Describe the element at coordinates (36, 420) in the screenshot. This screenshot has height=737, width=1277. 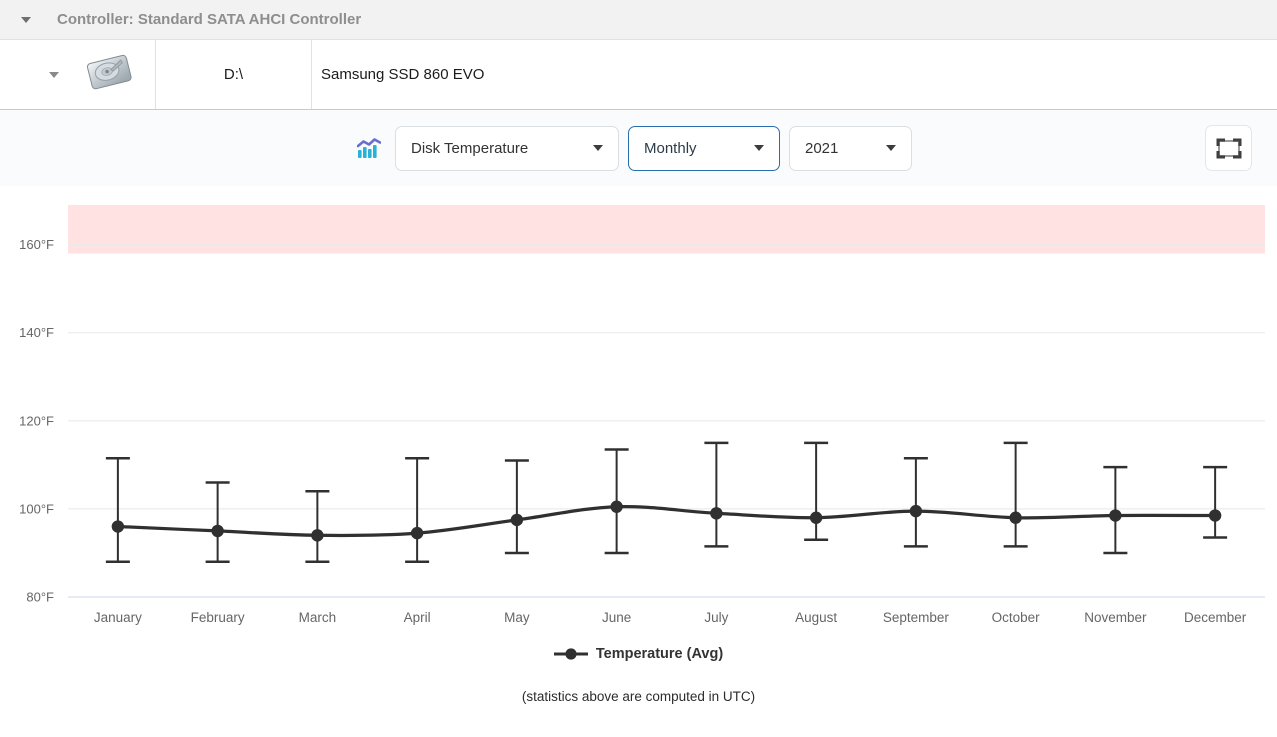
I see `y-axis-label-120°F: 120°F` at that location.